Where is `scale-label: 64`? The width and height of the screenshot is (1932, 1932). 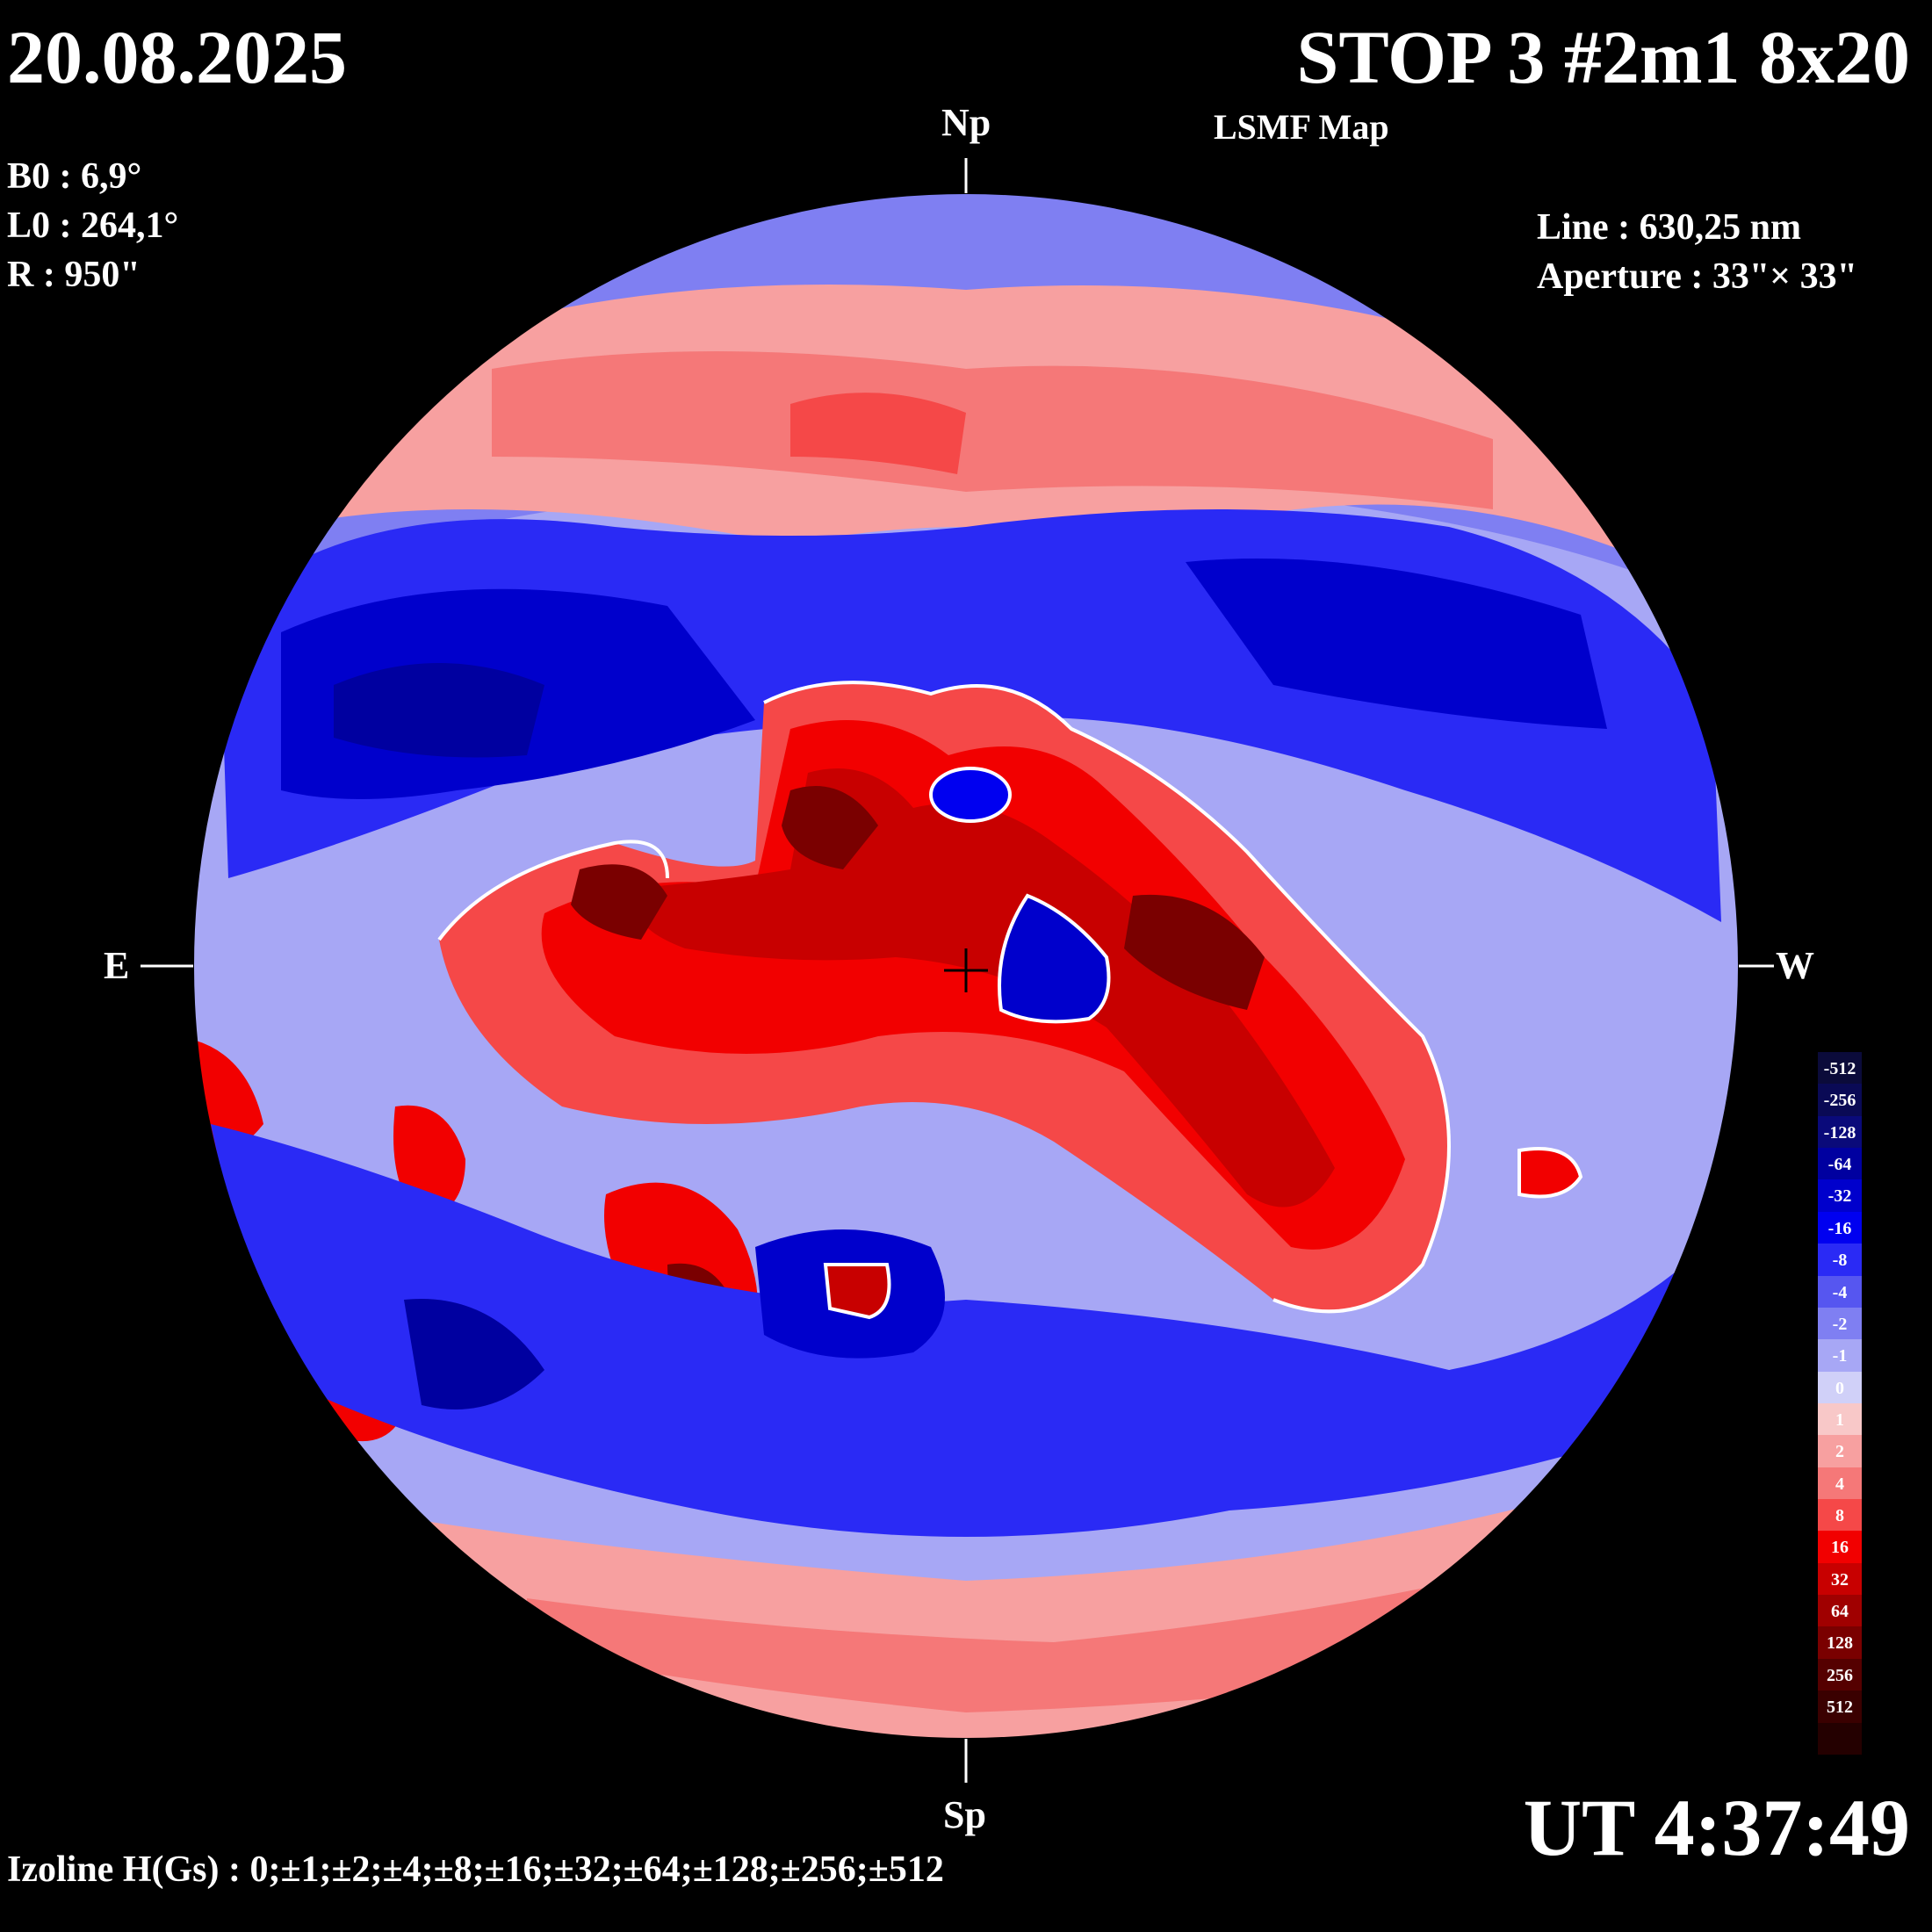 scale-label: 64 is located at coordinates (1840, 1612).